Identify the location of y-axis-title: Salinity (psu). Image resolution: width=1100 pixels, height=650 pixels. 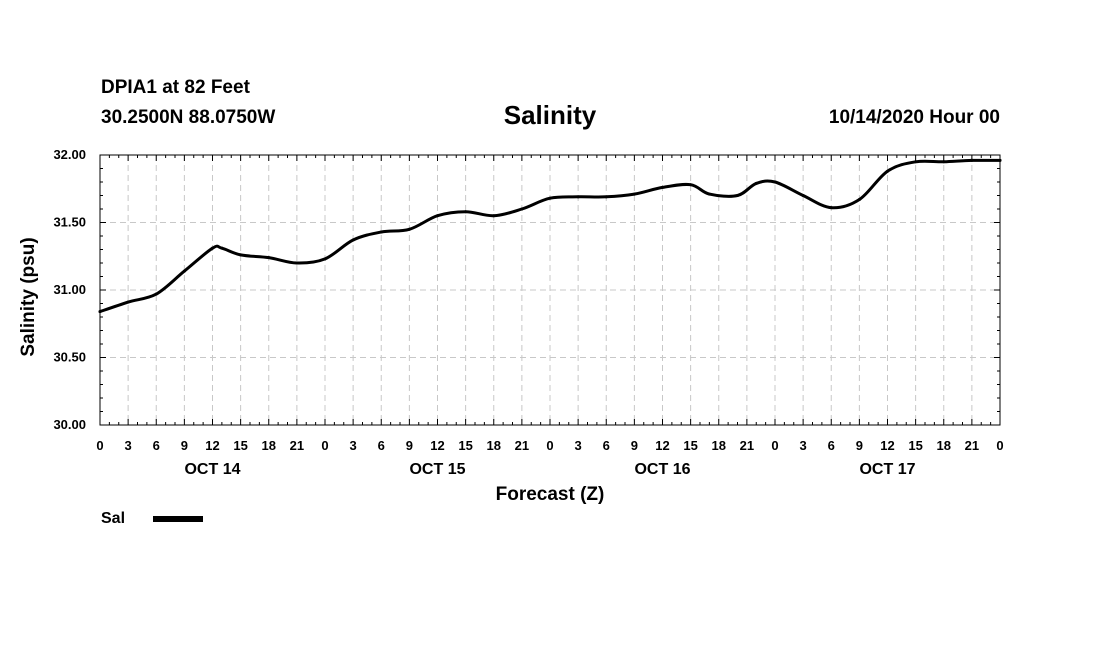
(28, 296).